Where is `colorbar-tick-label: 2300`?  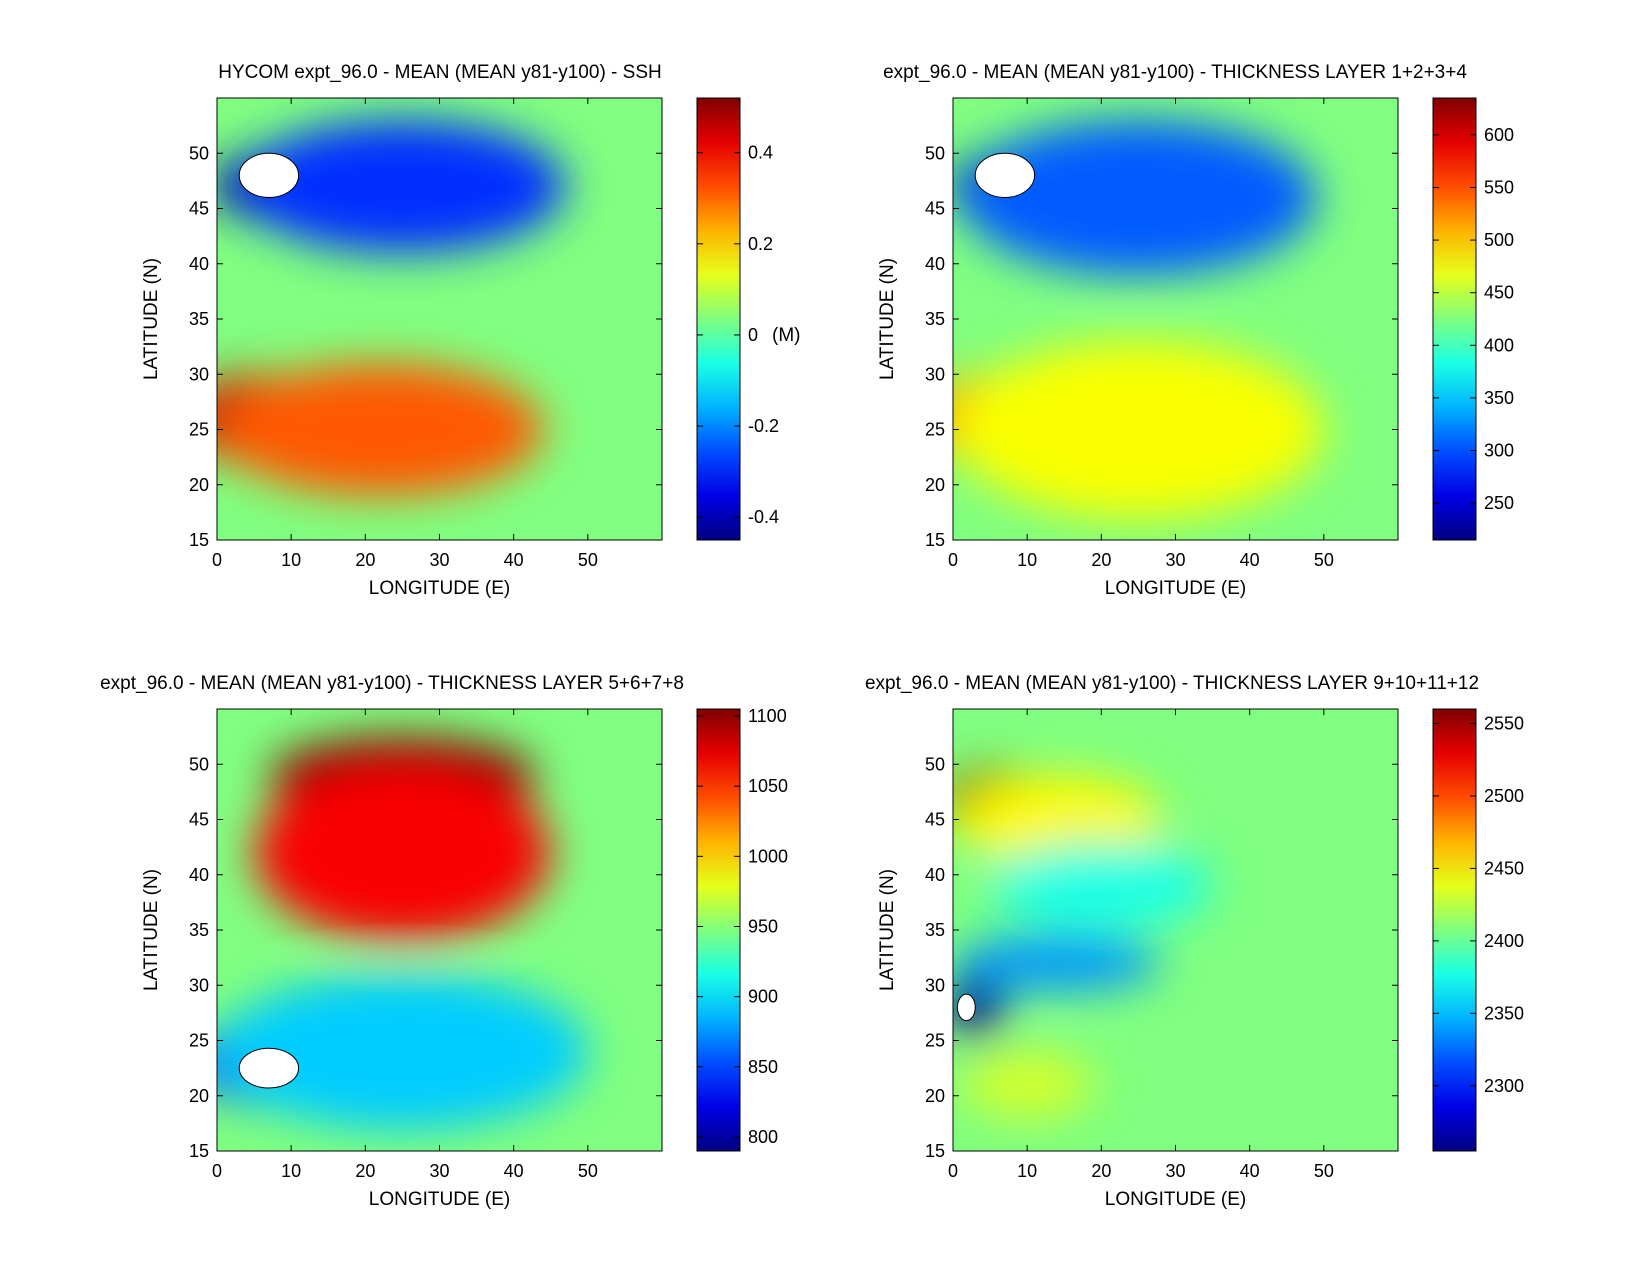
colorbar-tick-label: 2300 is located at coordinates (1504, 1086).